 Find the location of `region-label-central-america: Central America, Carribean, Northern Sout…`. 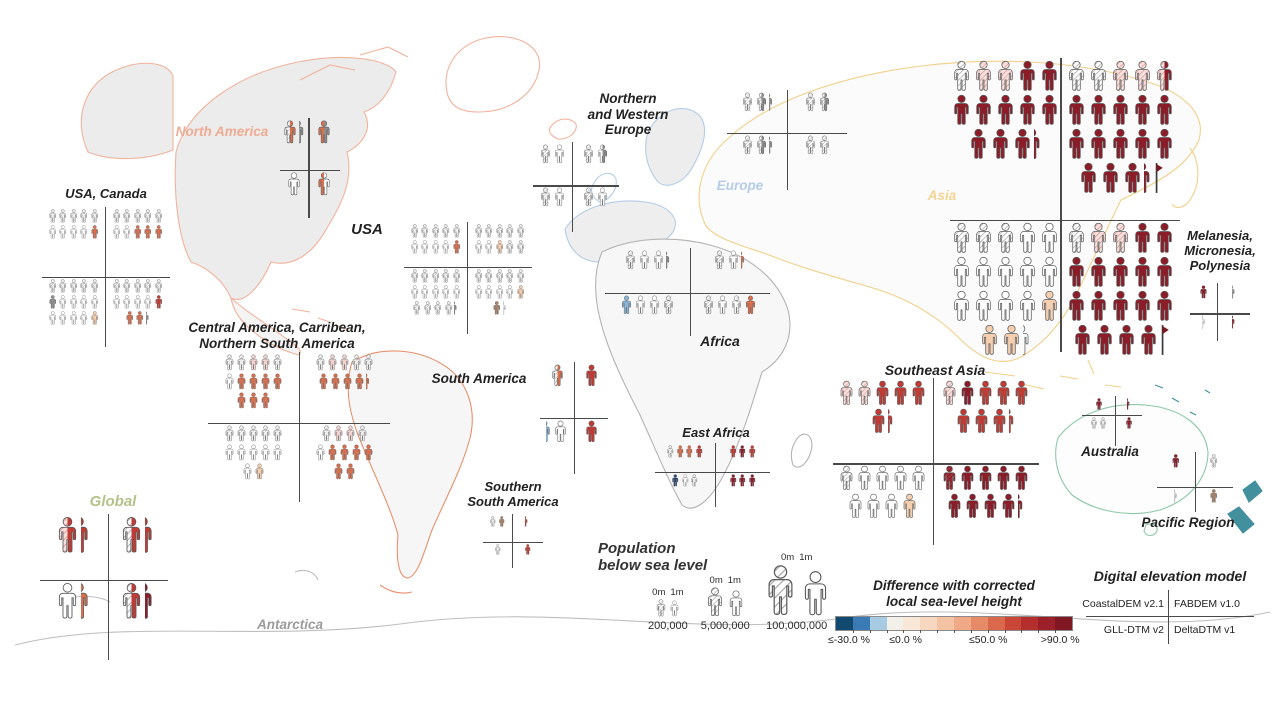

region-label-central-america: Central America, Carribean, Northern Sout… is located at coordinates (277, 335).